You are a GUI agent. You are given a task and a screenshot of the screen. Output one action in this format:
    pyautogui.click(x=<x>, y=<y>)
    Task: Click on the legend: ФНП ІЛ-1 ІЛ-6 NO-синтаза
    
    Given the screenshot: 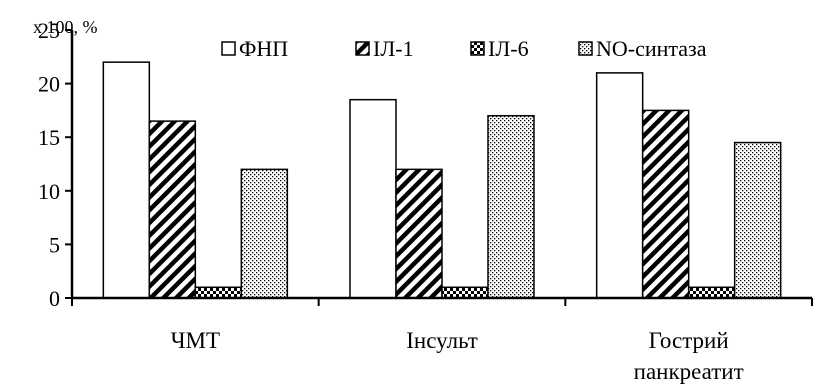 What is the action you would take?
    pyautogui.click(x=464, y=48)
    